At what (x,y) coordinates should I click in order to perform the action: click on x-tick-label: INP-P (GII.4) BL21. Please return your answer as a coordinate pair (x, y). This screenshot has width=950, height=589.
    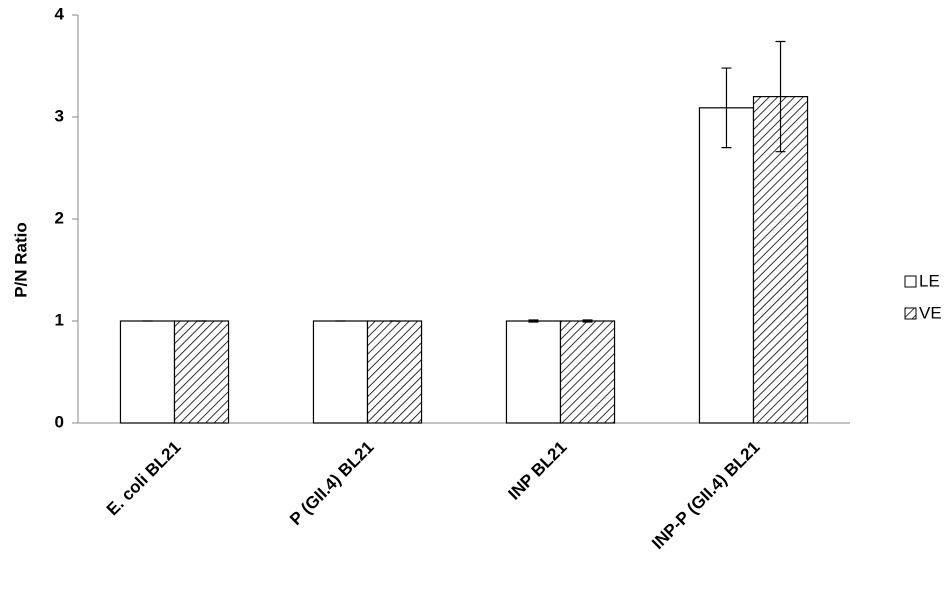
    Looking at the image, I should click on (705, 495).